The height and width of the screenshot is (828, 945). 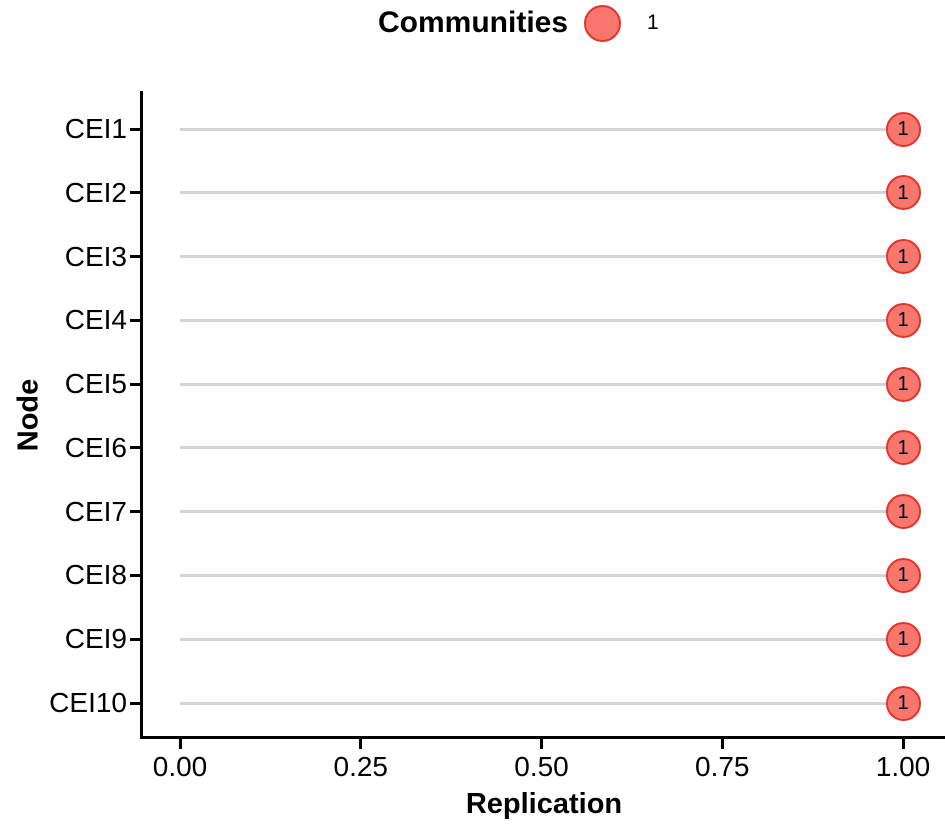 I want to click on x-axis-label: 0.50, so click(x=541, y=766).